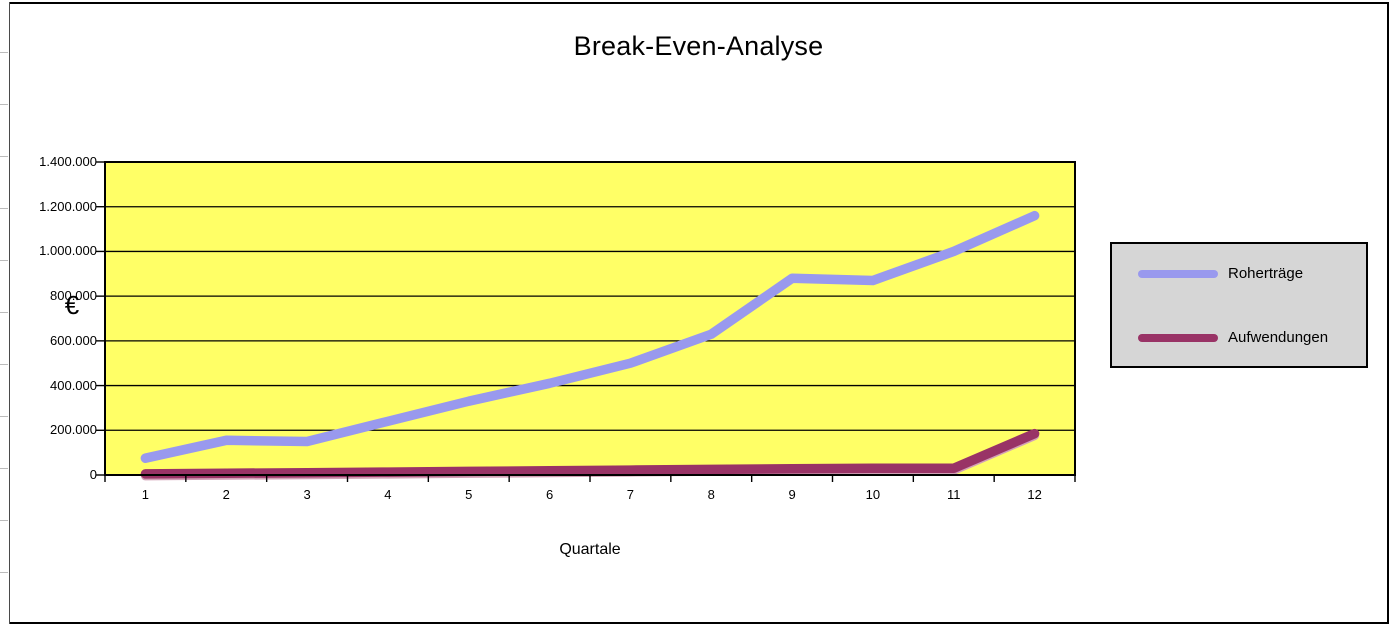 The height and width of the screenshot is (632, 1394). What do you see at coordinates (1278, 337) in the screenshot?
I see `legend-label-aufwendungen: Aufwendungen` at bounding box center [1278, 337].